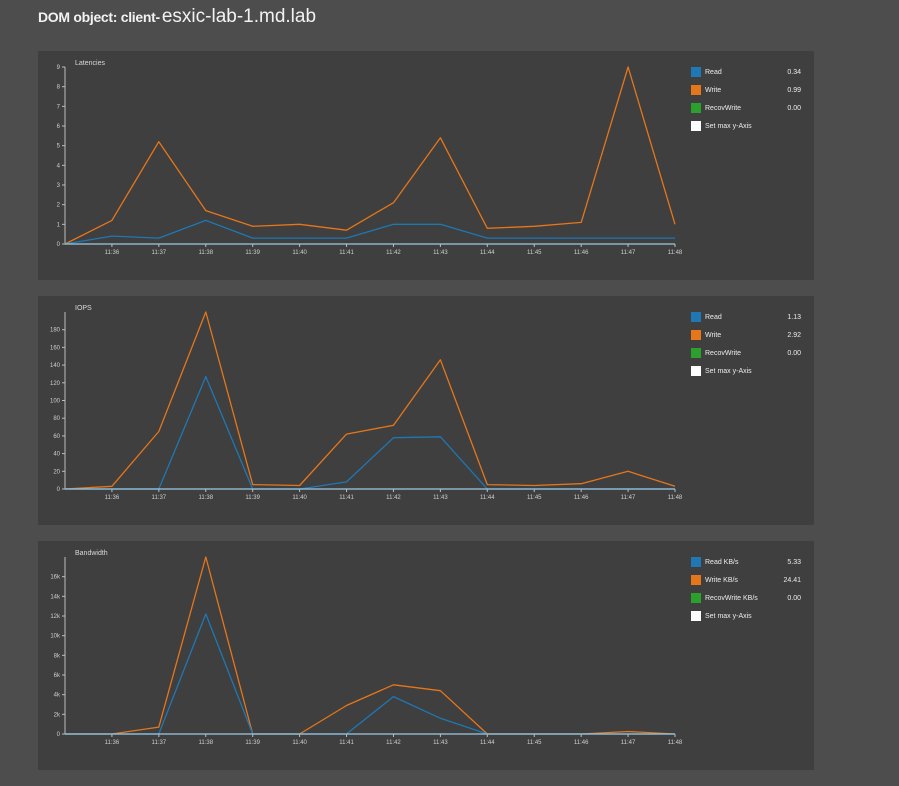 Image resolution: width=899 pixels, height=786 pixels. I want to click on legend-value: 2.92, so click(794, 335).